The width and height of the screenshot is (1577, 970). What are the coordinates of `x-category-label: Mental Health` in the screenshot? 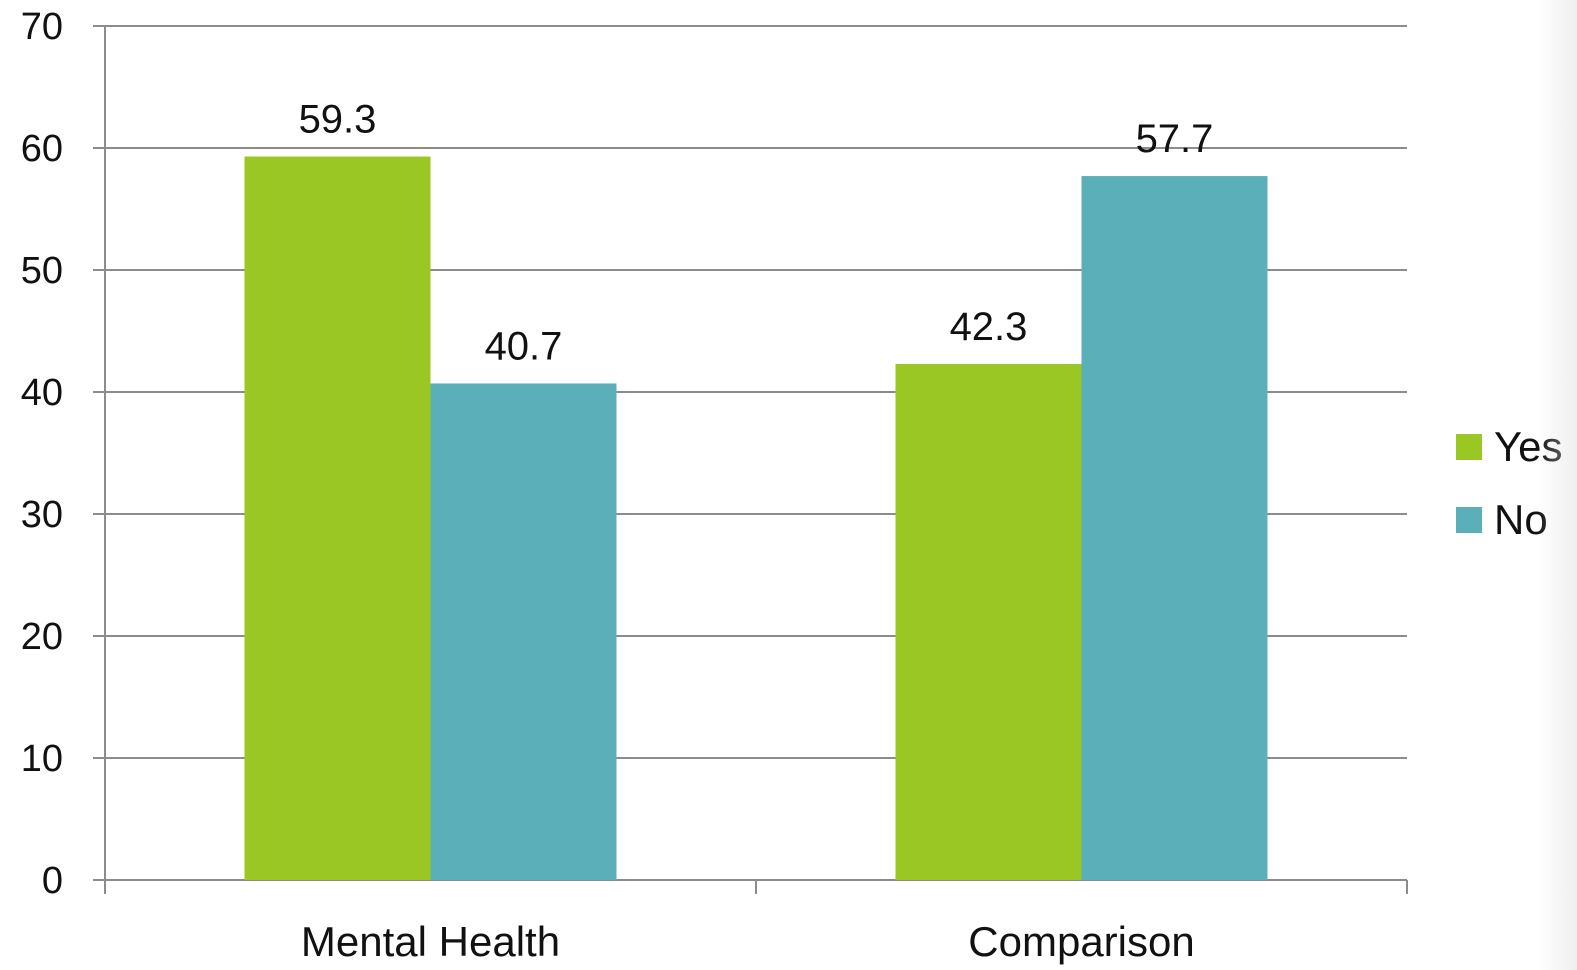 It's located at (430, 941).